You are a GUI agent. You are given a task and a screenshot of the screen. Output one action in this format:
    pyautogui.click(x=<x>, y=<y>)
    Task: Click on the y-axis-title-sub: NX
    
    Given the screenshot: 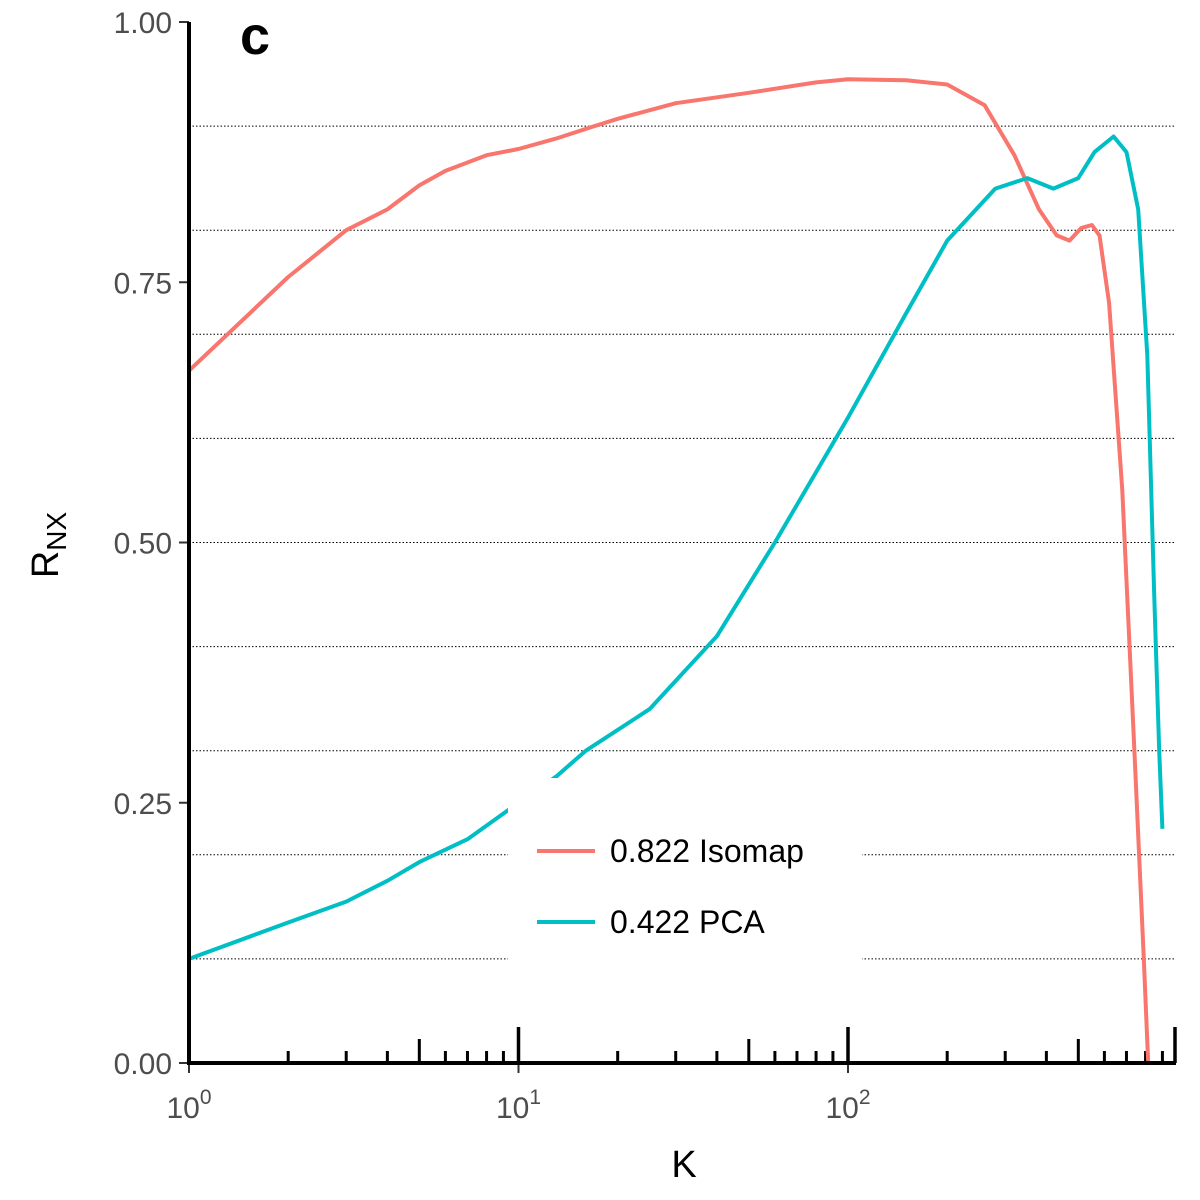 What is the action you would take?
    pyautogui.click(x=56, y=531)
    